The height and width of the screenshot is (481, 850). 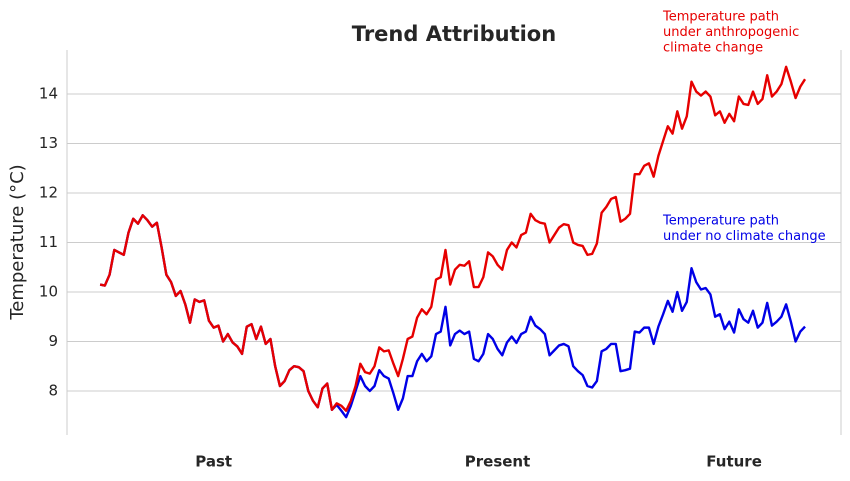 What do you see at coordinates (731, 32) in the screenshot?
I see `annotation-text: under anthropogenic` at bounding box center [731, 32].